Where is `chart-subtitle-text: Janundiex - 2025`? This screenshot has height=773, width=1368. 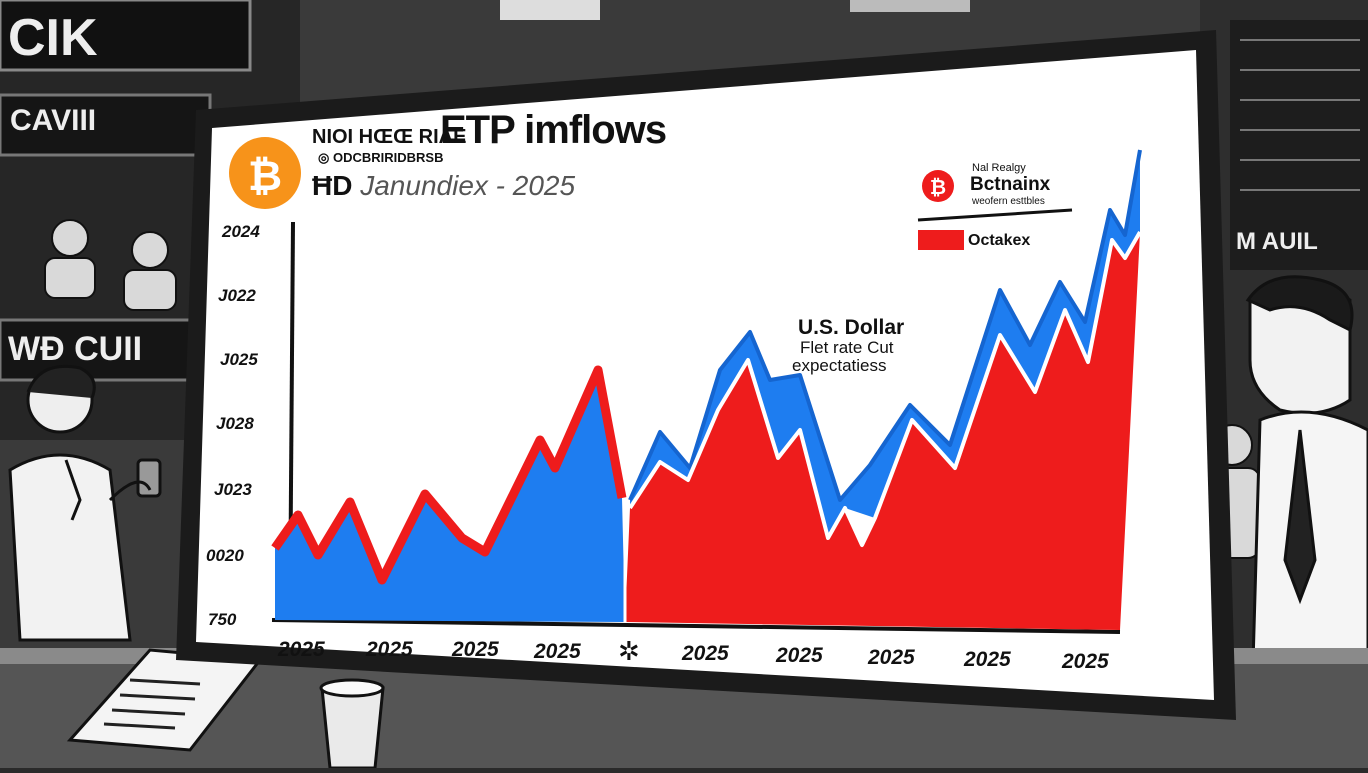 chart-subtitle-text: Janundiex - 2025 is located at coordinates (468, 185).